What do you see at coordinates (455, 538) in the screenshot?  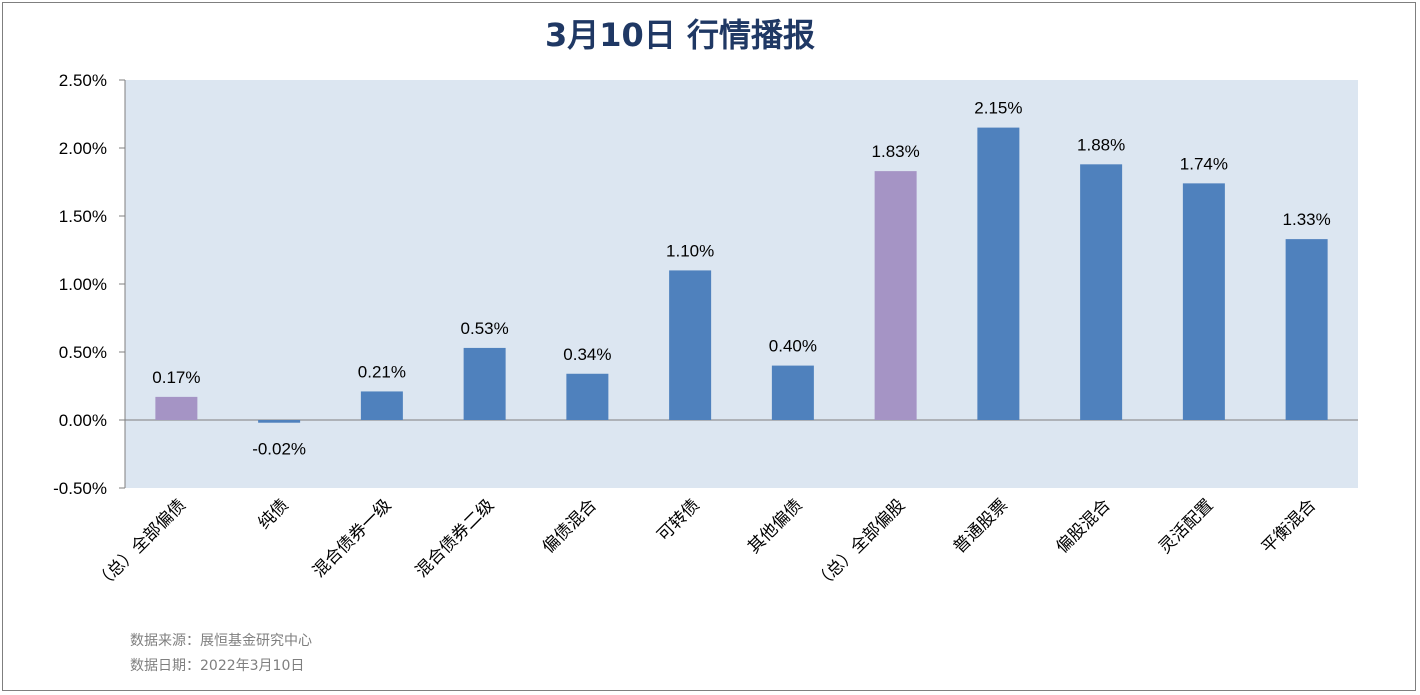 I see `x-category-label: 混合债券二级` at bounding box center [455, 538].